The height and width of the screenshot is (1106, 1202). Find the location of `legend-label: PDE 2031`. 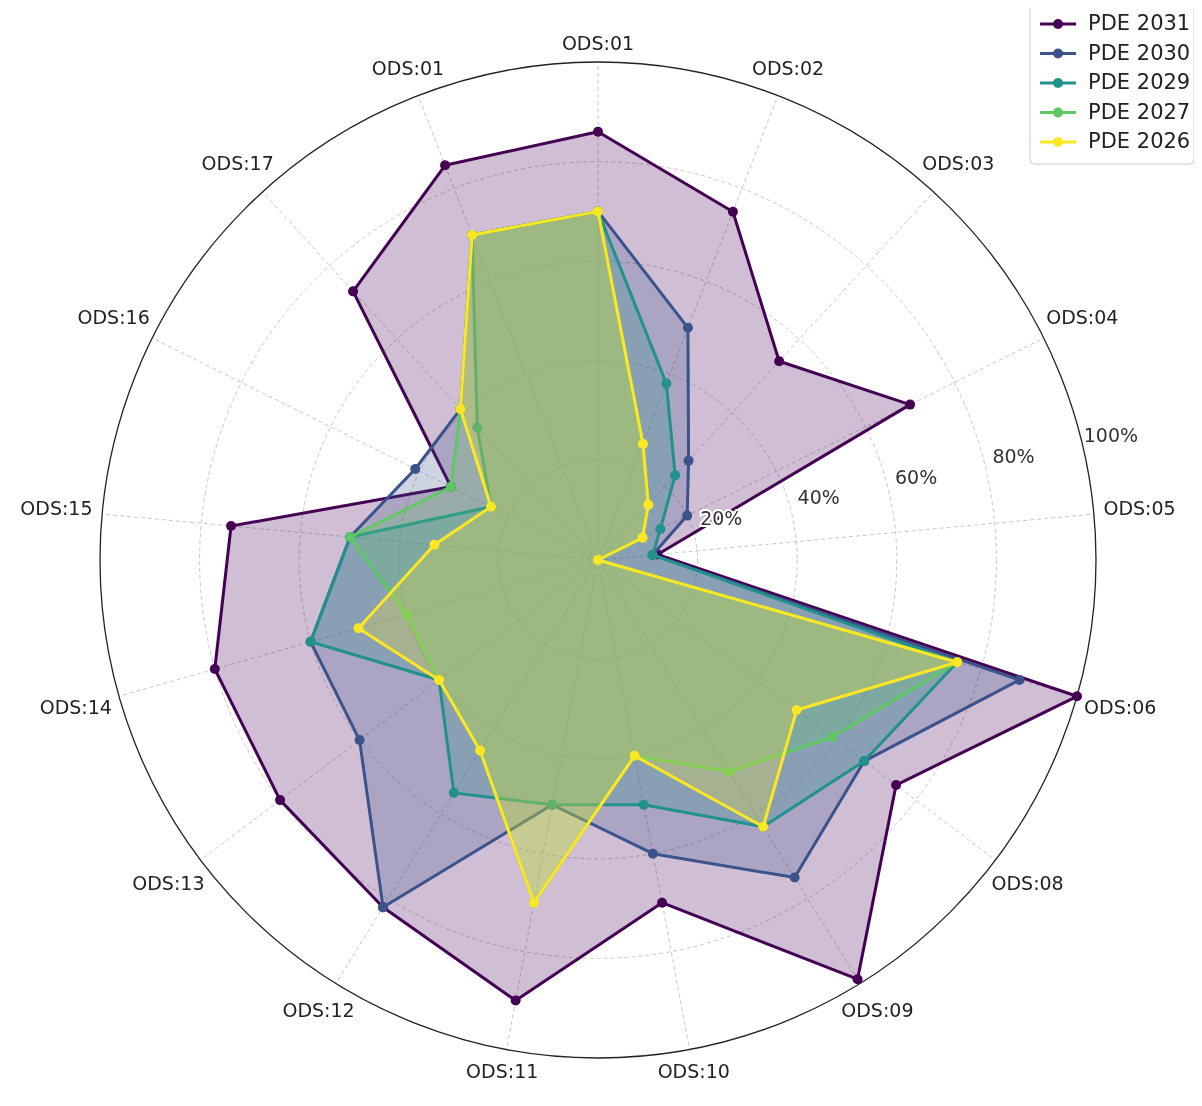

legend-label: PDE 2031 is located at coordinates (1139, 23).